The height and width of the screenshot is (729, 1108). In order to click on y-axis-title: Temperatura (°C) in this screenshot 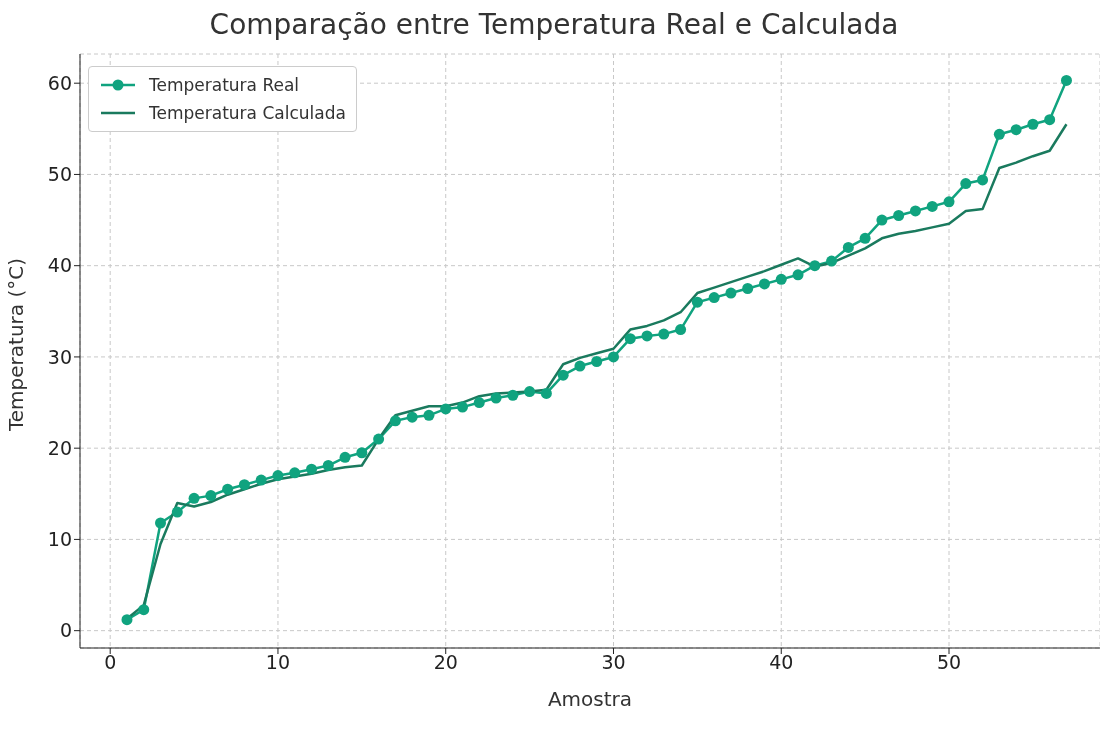, I will do `click(16, 344)`.